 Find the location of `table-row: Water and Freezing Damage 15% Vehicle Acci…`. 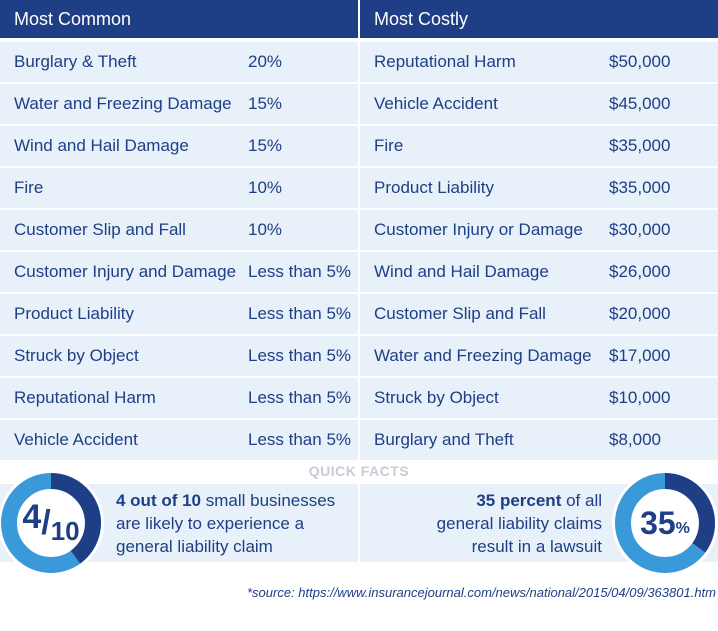

table-row: Water and Freezing Damage 15% Vehicle Acci… is located at coordinates (359, 104).